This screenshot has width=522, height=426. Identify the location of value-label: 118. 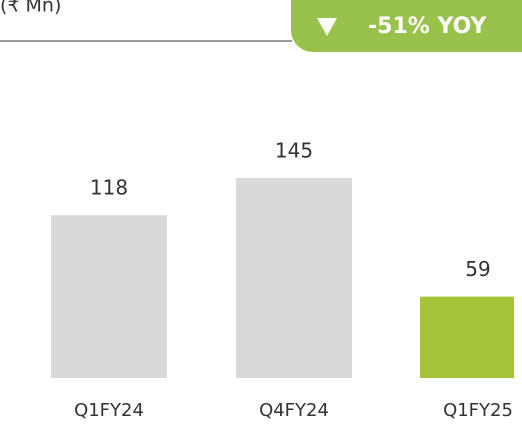
(109, 188).